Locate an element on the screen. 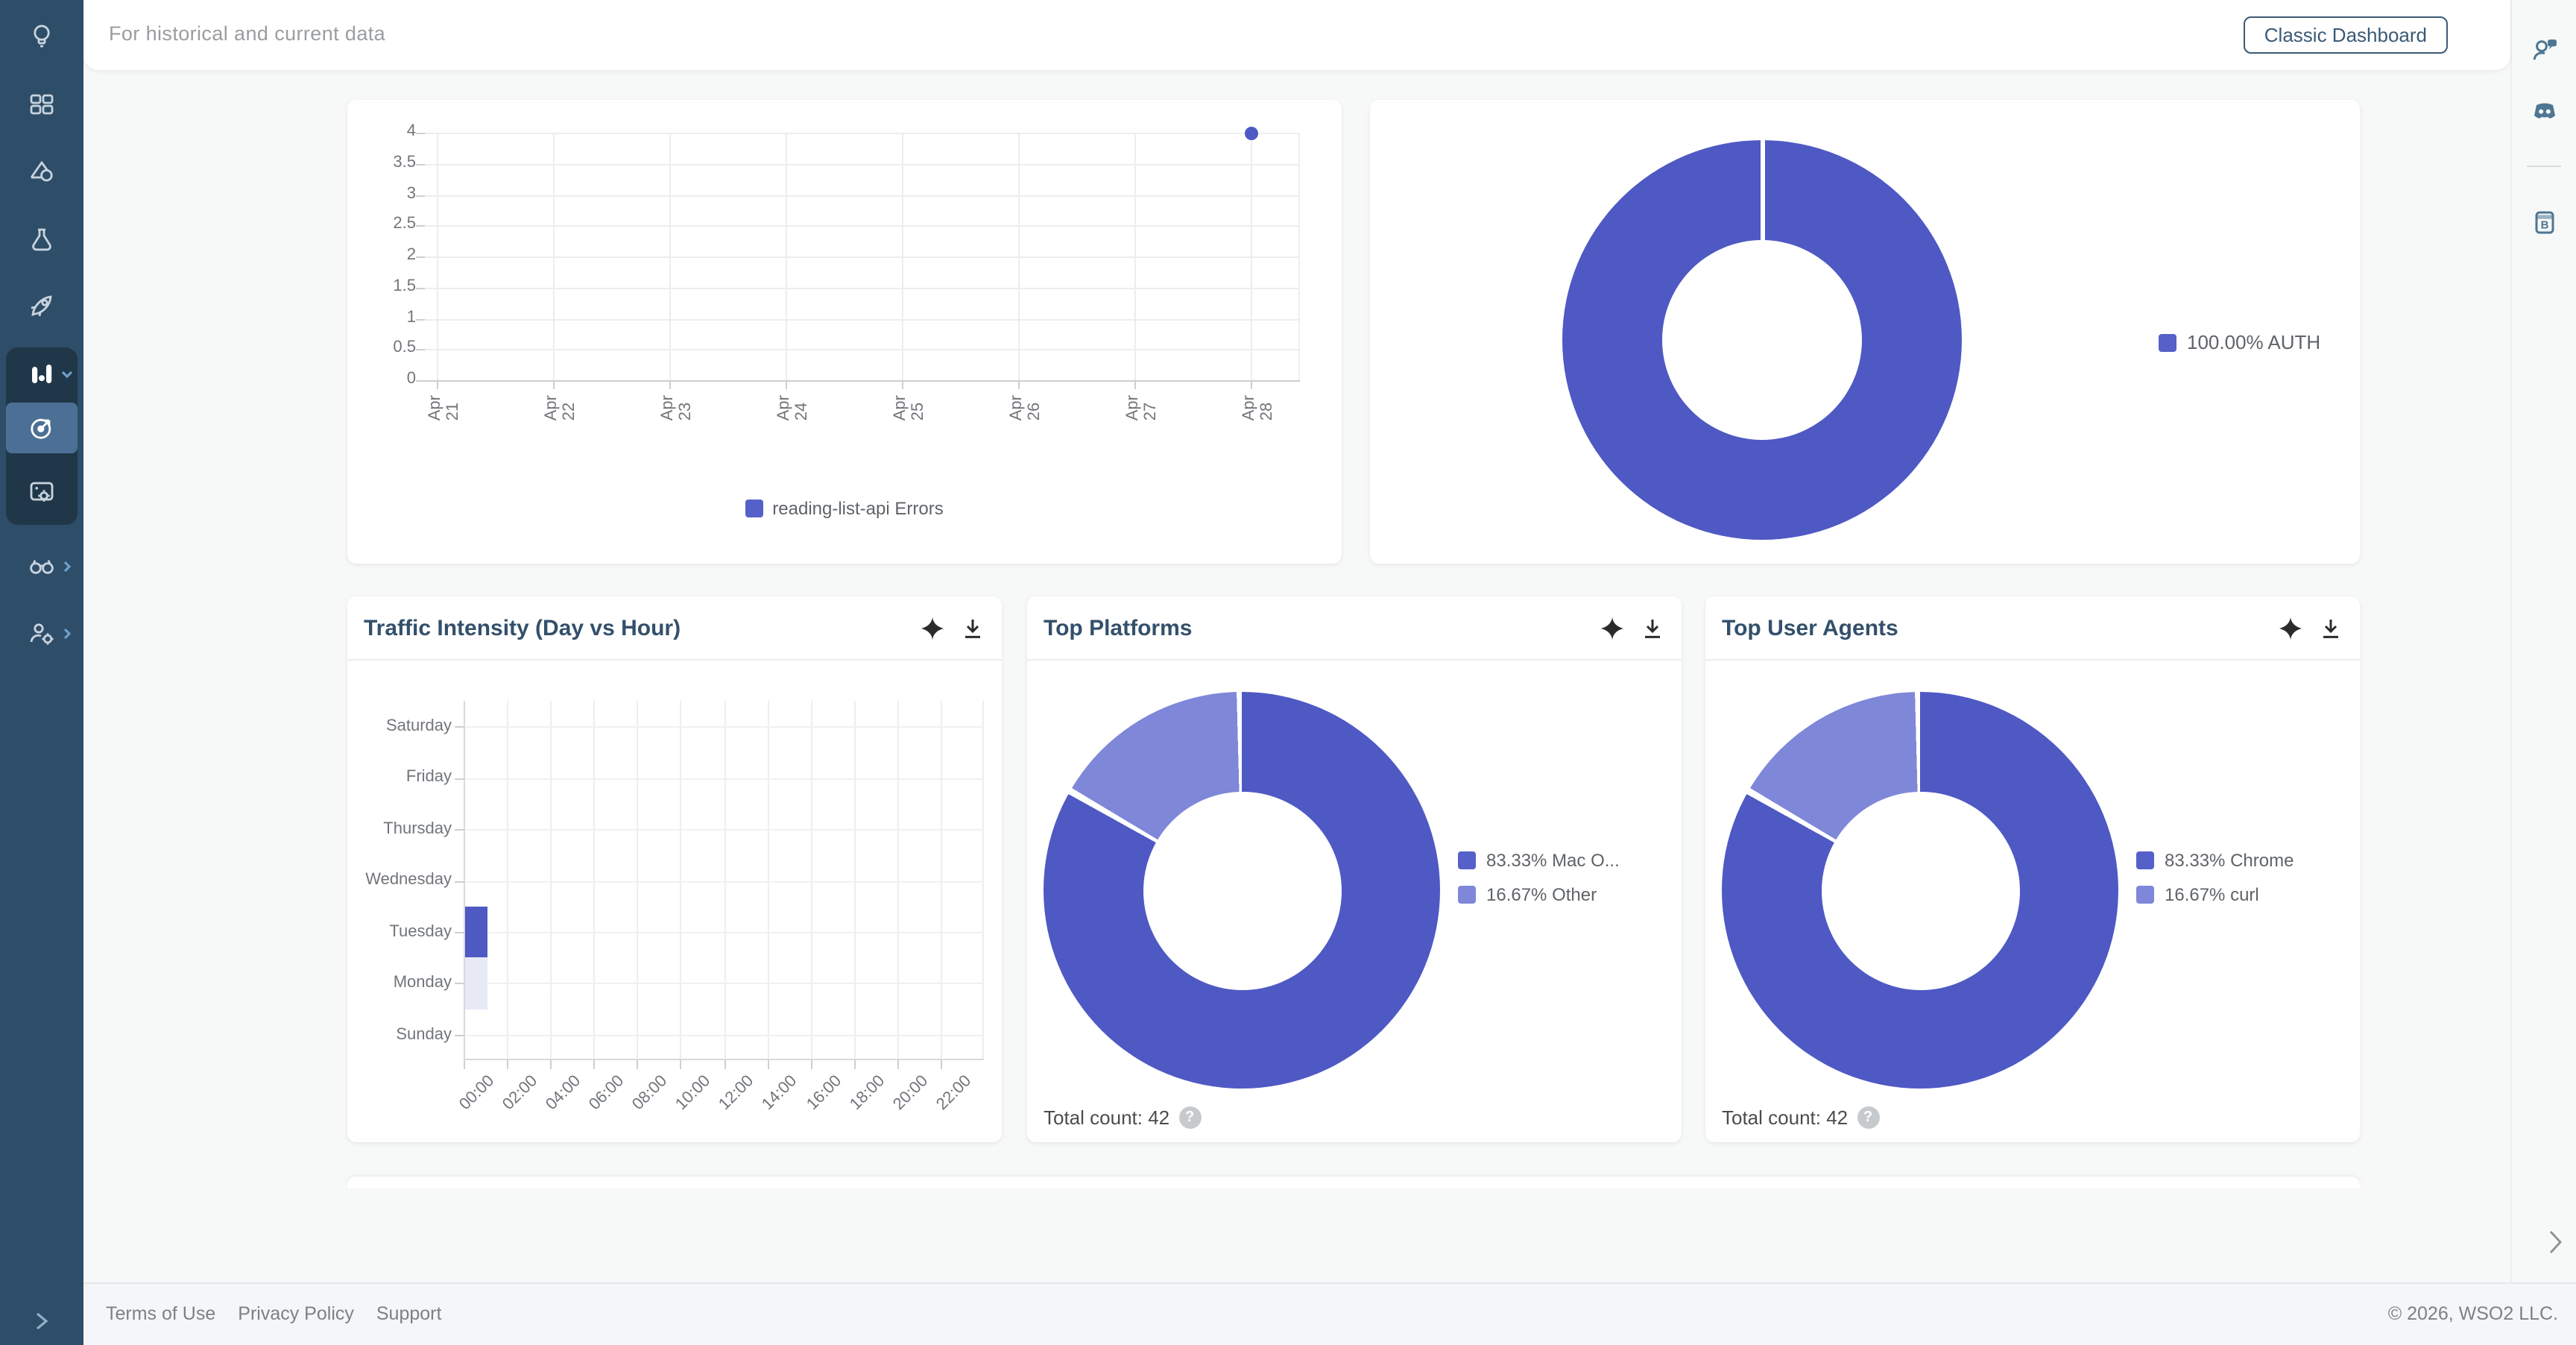 The width and height of the screenshot is (2576, 1345). legend-item: 16.67% Other is located at coordinates (1539, 894).